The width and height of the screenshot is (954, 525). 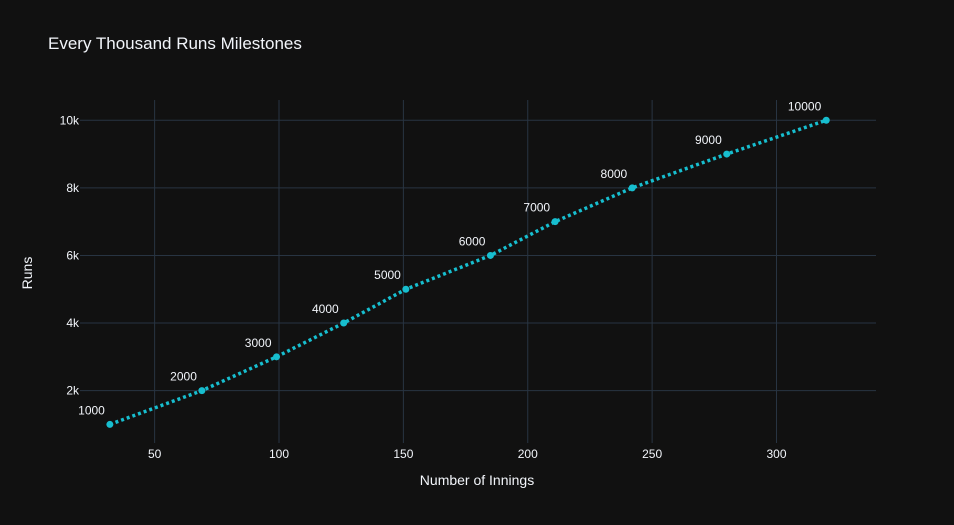 What do you see at coordinates (477, 480) in the screenshot?
I see `x-axis-title: Number of Innings` at bounding box center [477, 480].